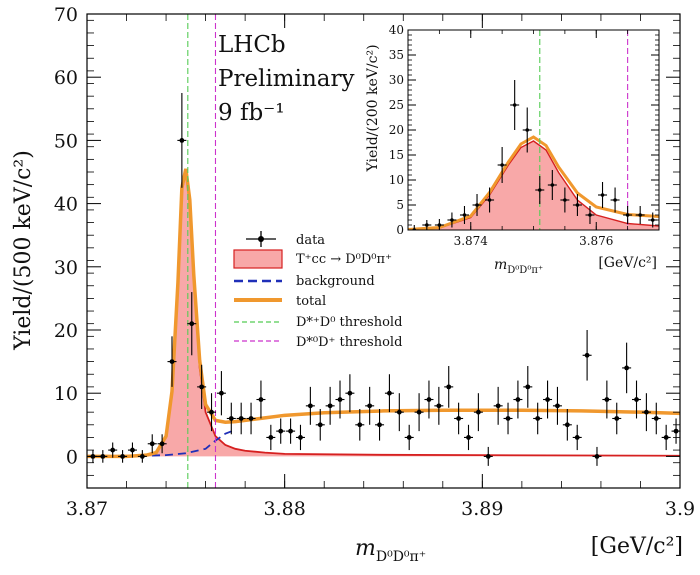 The width and height of the screenshot is (700, 575). What do you see at coordinates (285, 509) in the screenshot?
I see `x-tick-label: 3.88` at bounding box center [285, 509].